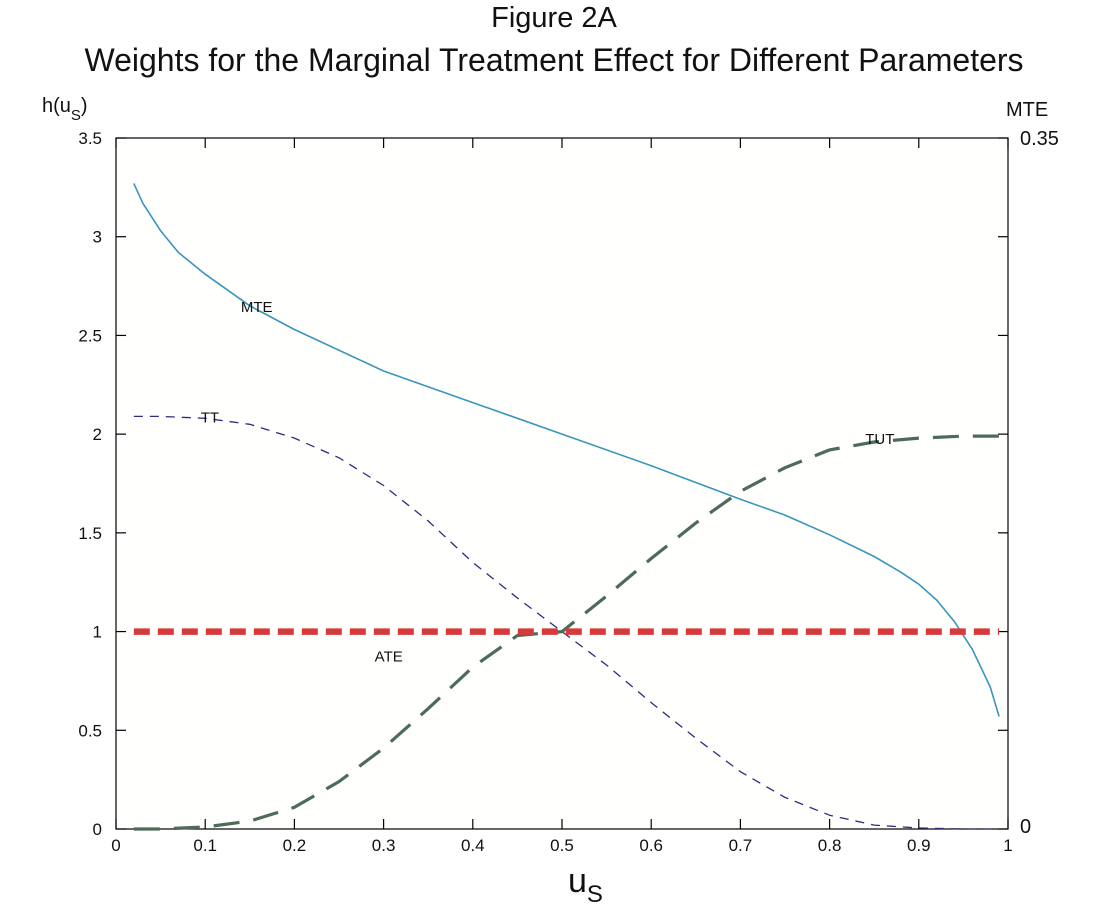 The image size is (1108, 910). What do you see at coordinates (389, 656) in the screenshot?
I see `series-annotation-ate: ATE` at bounding box center [389, 656].